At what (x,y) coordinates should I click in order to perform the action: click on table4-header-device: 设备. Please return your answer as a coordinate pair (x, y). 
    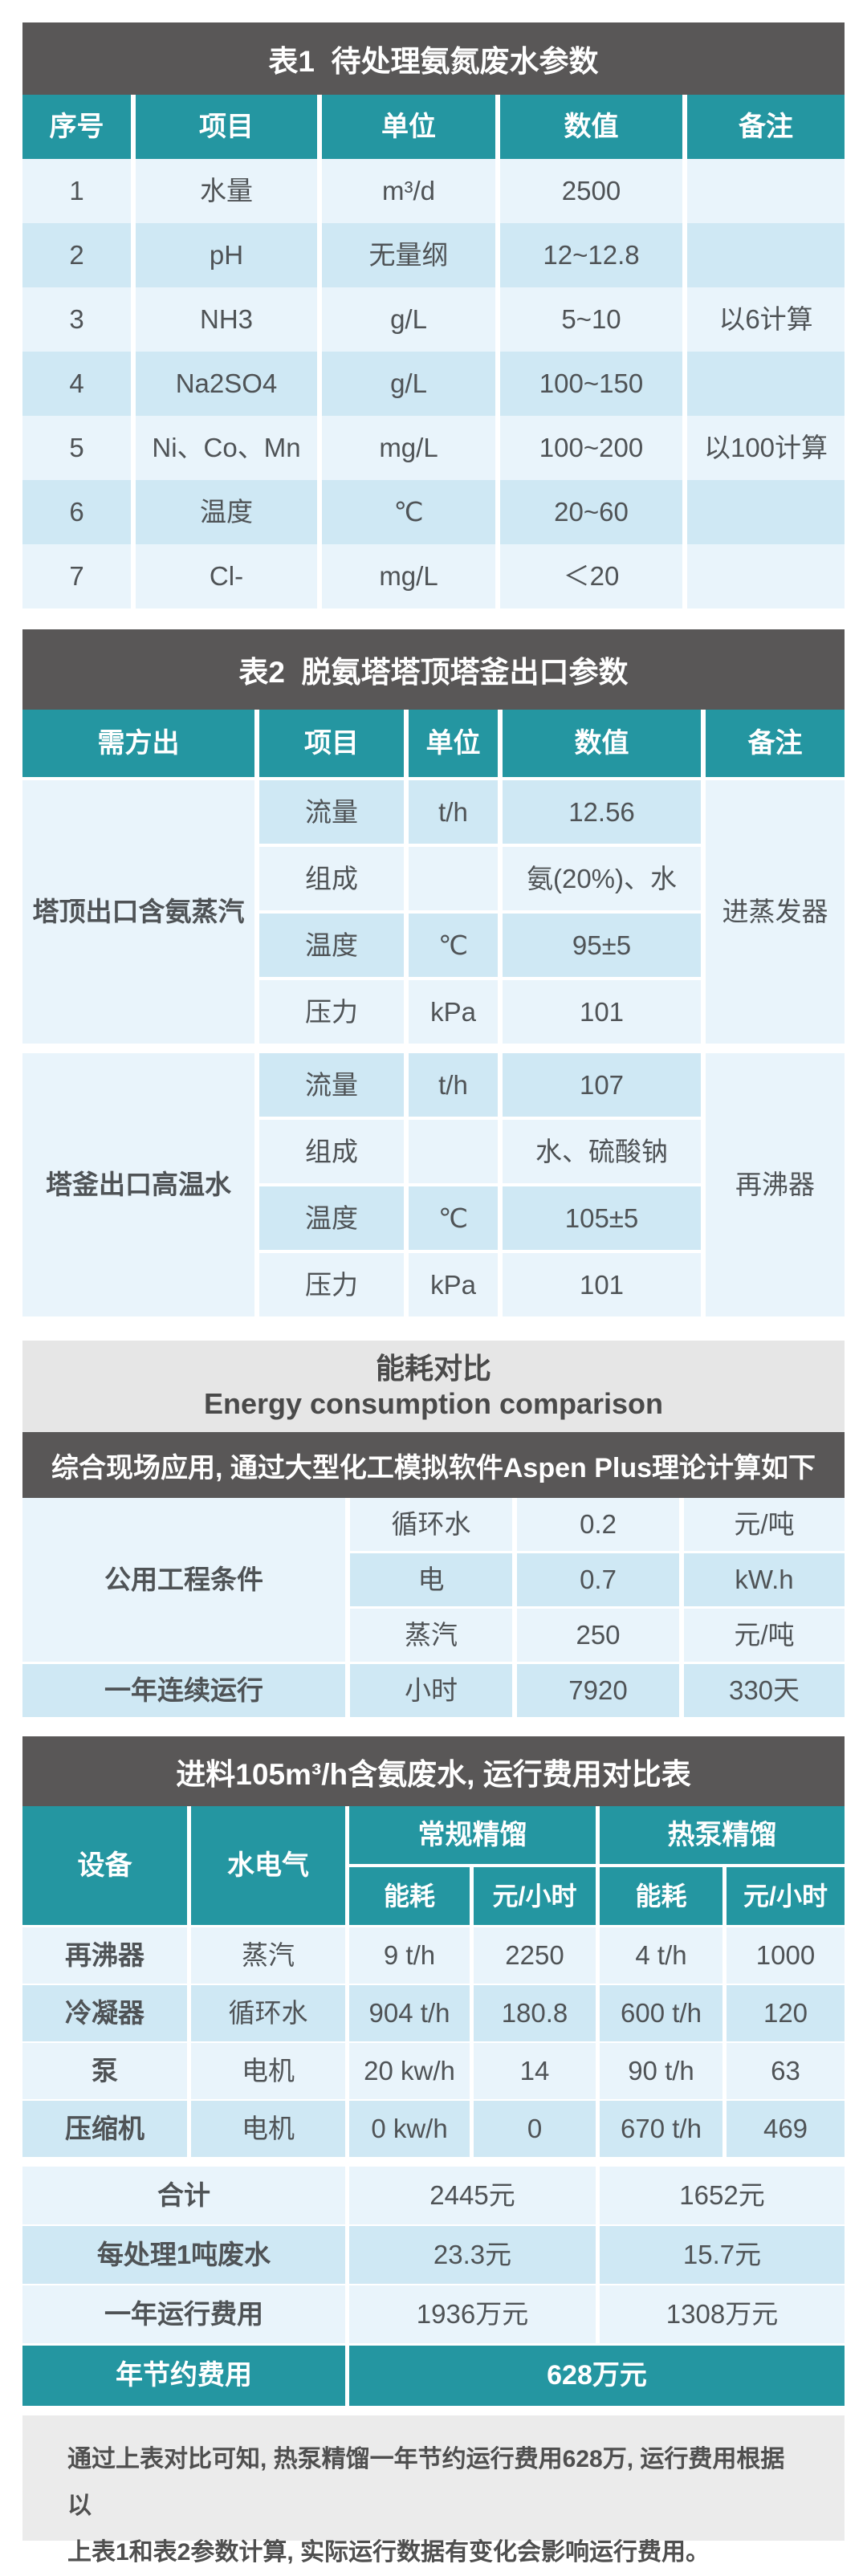
    Looking at the image, I should click on (104, 1866).